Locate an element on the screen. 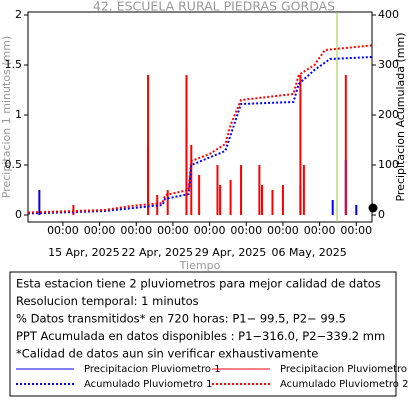 The height and width of the screenshot is (404, 408). y2-tick-label: 0 is located at coordinates (381, 214).